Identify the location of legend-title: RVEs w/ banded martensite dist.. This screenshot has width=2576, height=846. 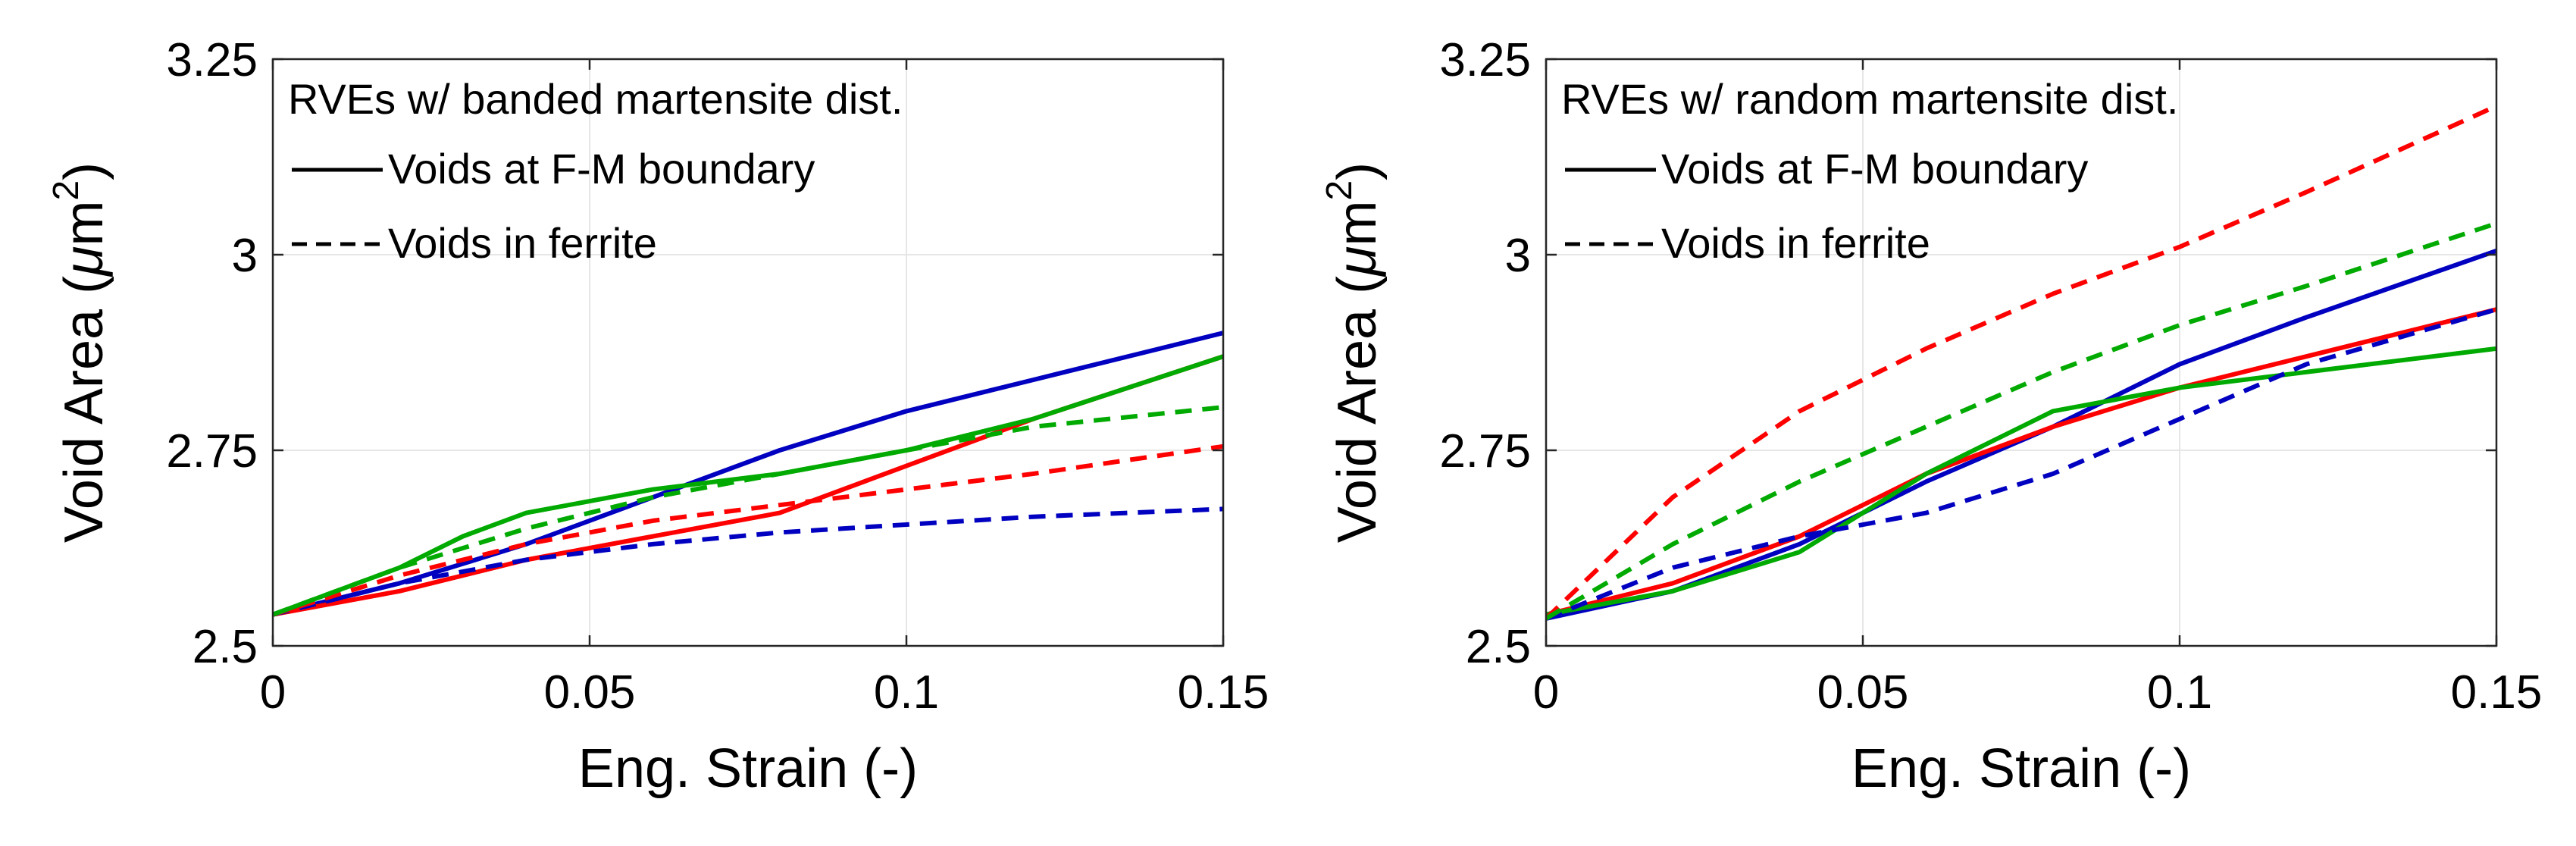
(596, 99).